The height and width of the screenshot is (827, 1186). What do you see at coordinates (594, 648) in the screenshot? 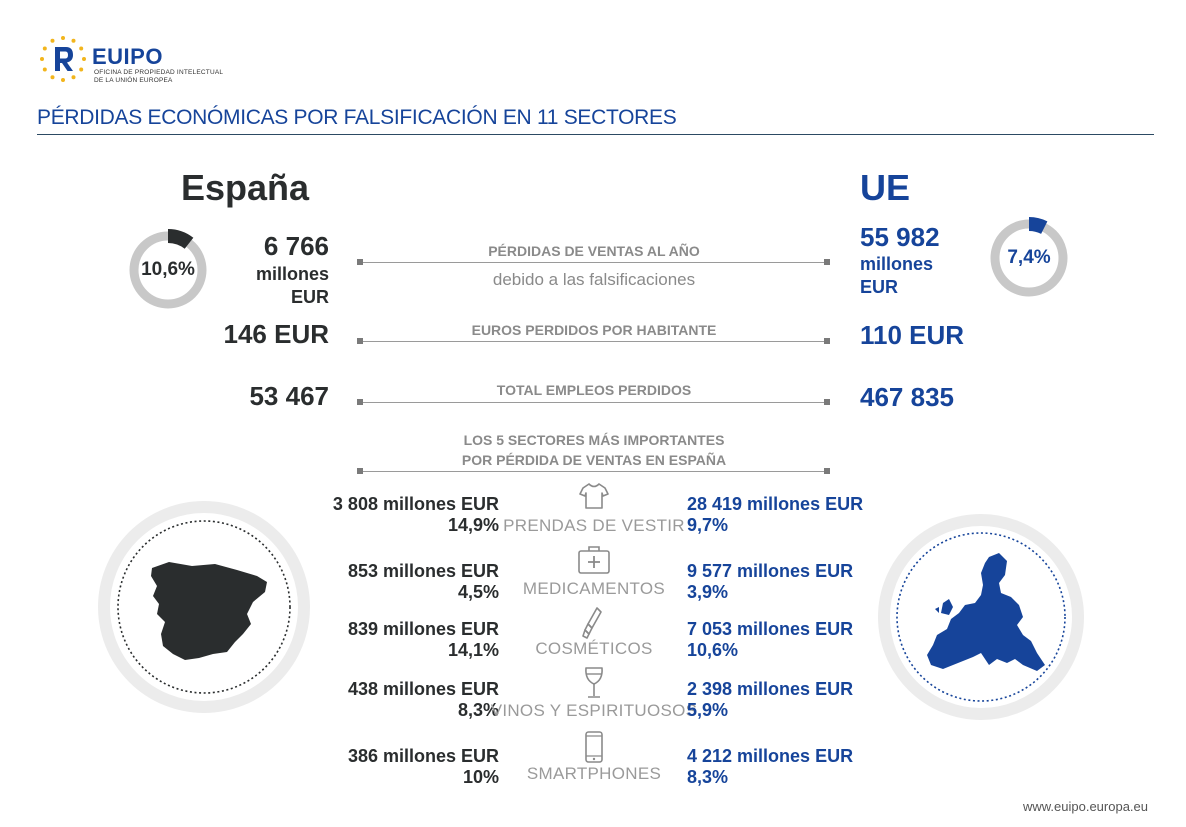
I see `sector-name: COSMÉTICOS` at bounding box center [594, 648].